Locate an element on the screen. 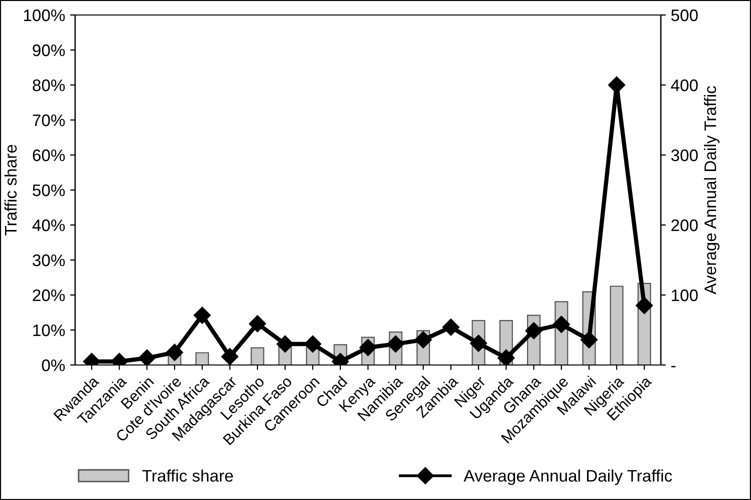 Image resolution: width=751 pixels, height=500 pixels. y2-tick-label: 300 is located at coordinates (684, 155).